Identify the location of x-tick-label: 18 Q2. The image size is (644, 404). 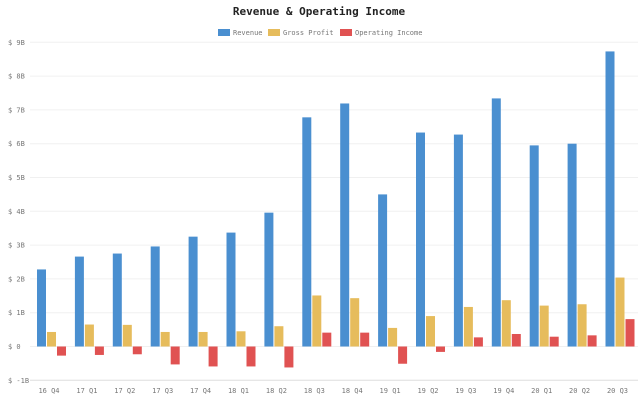
(276, 391).